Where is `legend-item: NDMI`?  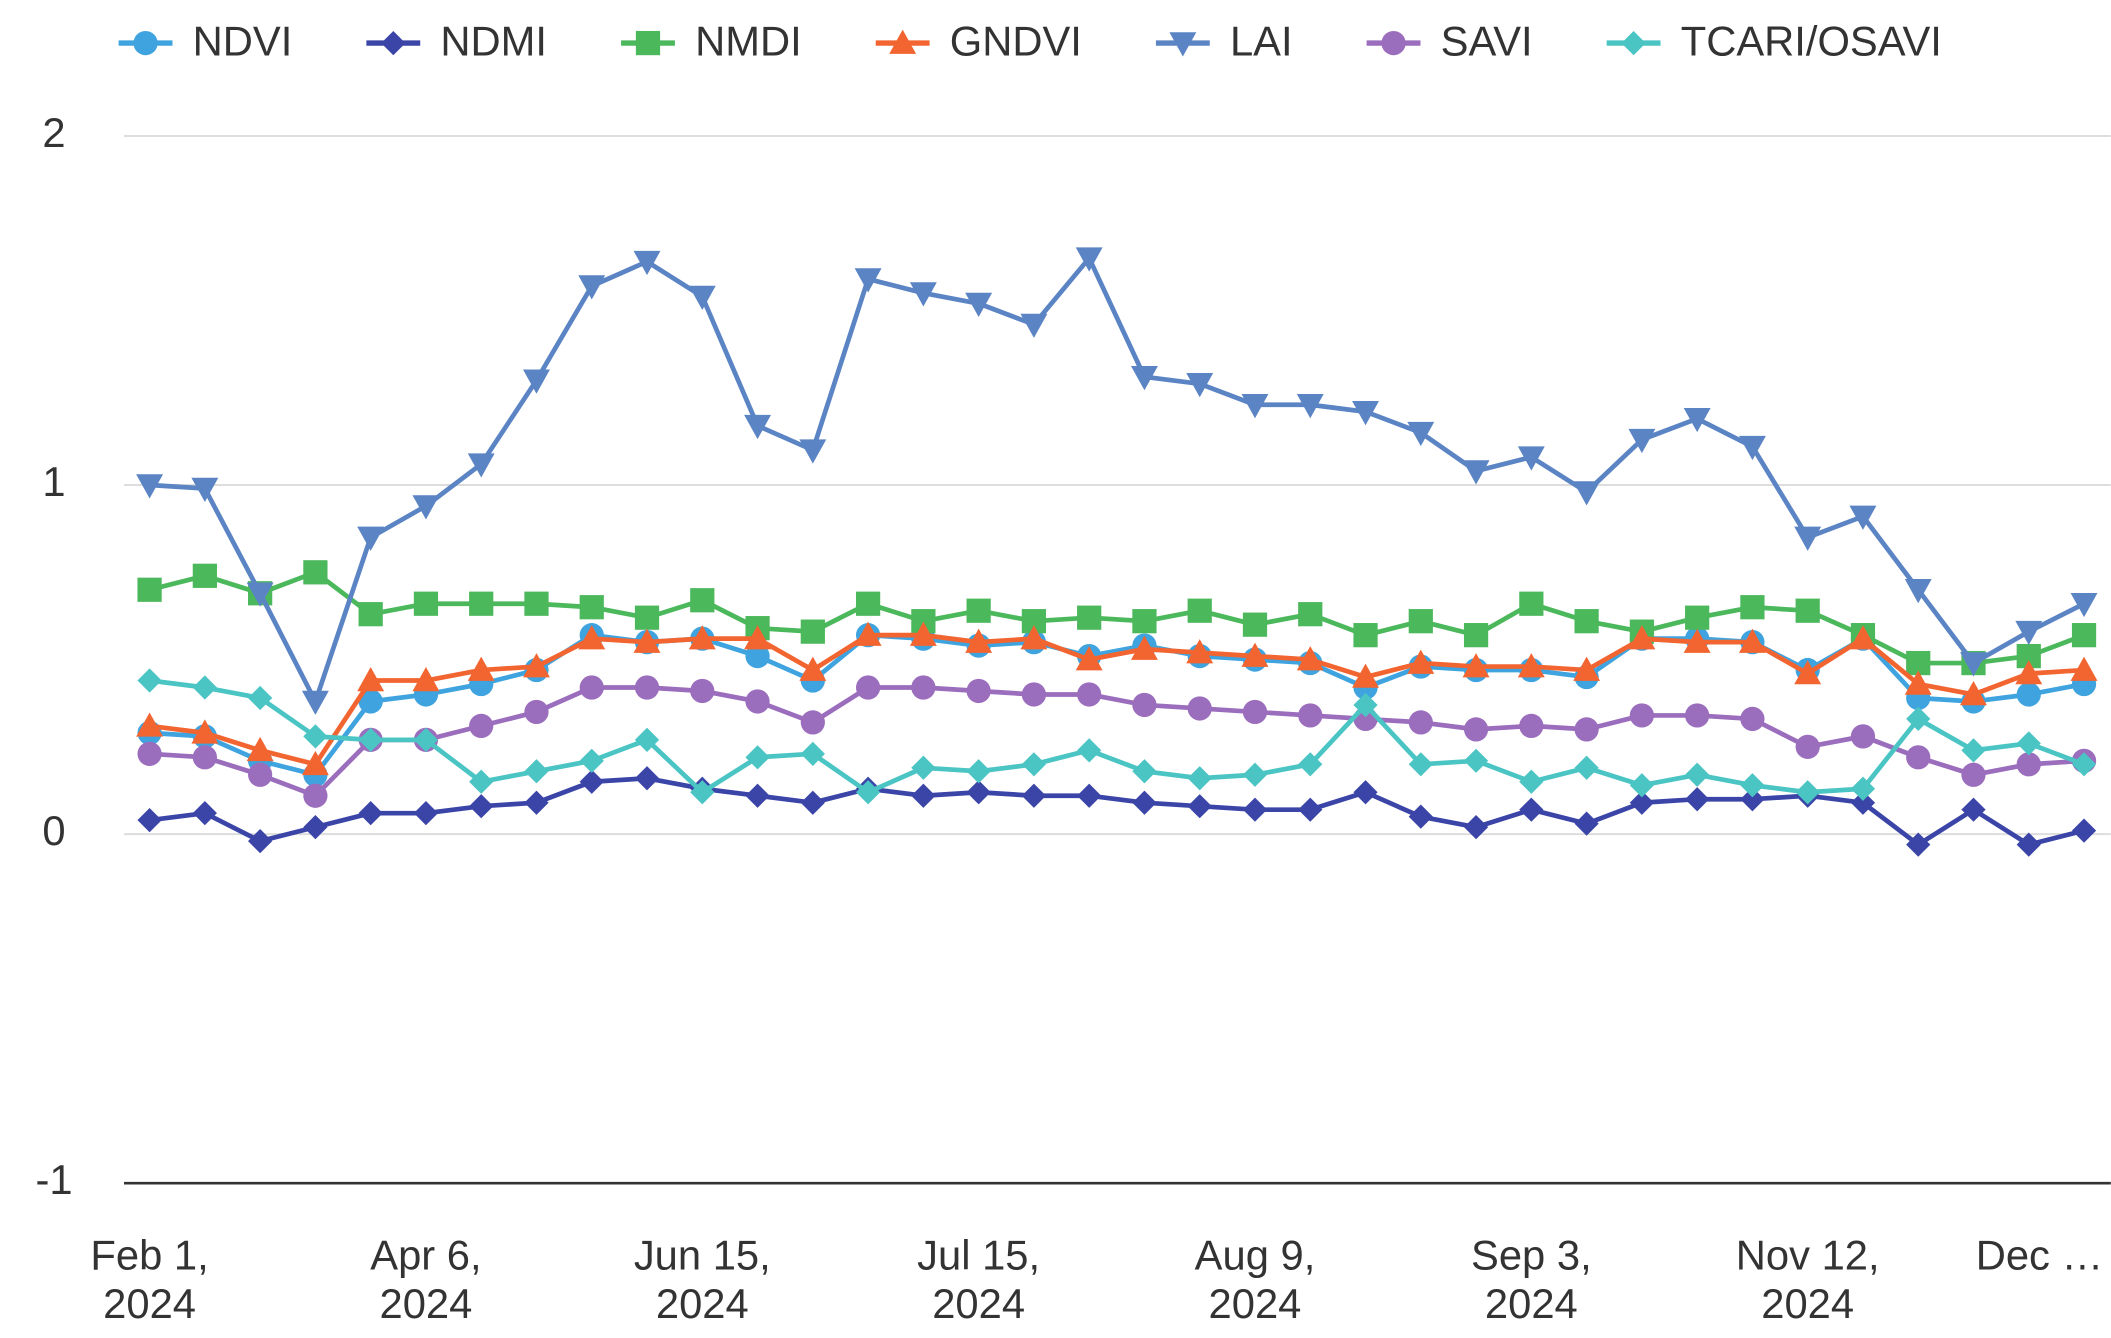 legend-item: NDMI is located at coordinates (456, 40).